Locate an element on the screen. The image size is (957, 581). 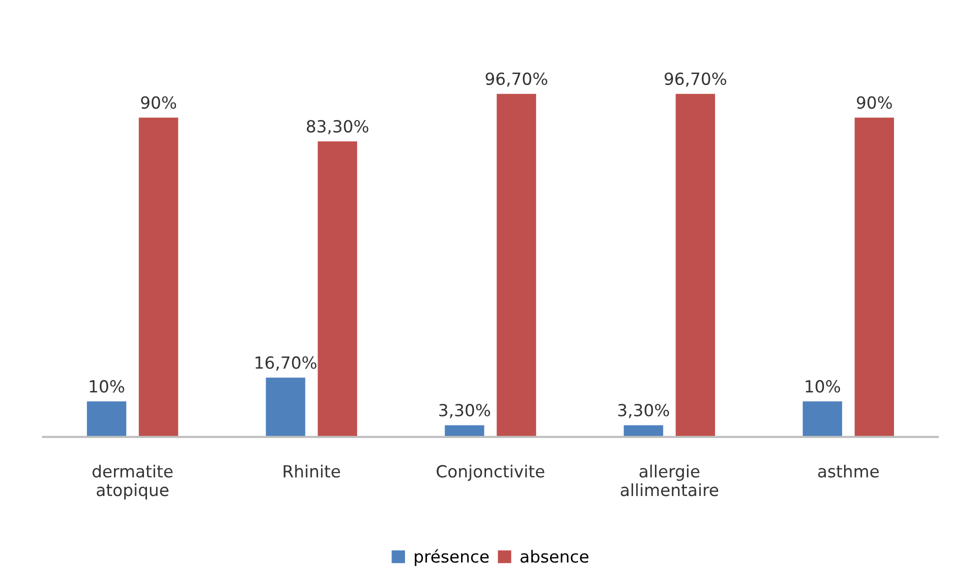
x-tick-label: asthme is located at coordinates (848, 471).